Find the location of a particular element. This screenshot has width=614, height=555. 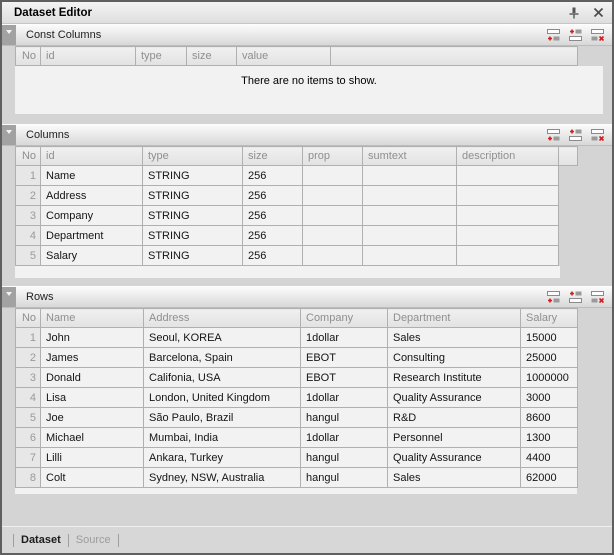

pin-button is located at coordinates (574, 13).